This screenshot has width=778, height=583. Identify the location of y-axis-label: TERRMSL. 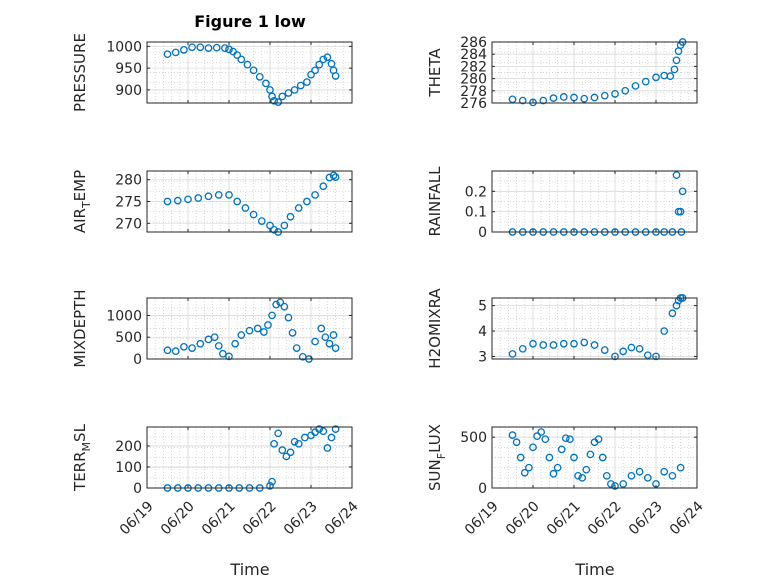
(82, 457).